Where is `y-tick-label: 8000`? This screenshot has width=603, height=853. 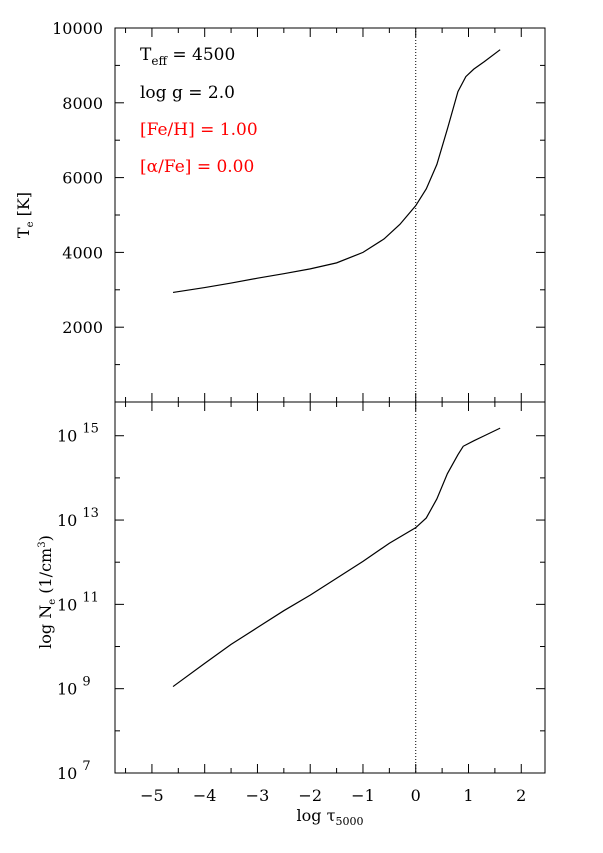
y-tick-label: 8000 is located at coordinates (82, 103).